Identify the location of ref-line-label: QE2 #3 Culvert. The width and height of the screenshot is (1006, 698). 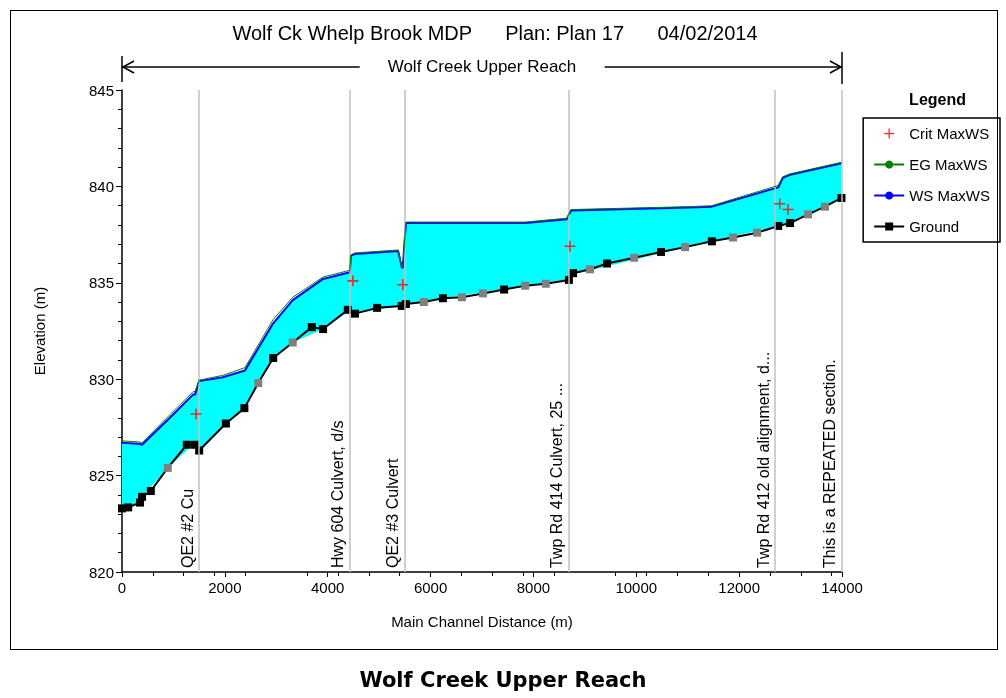
(393, 513).